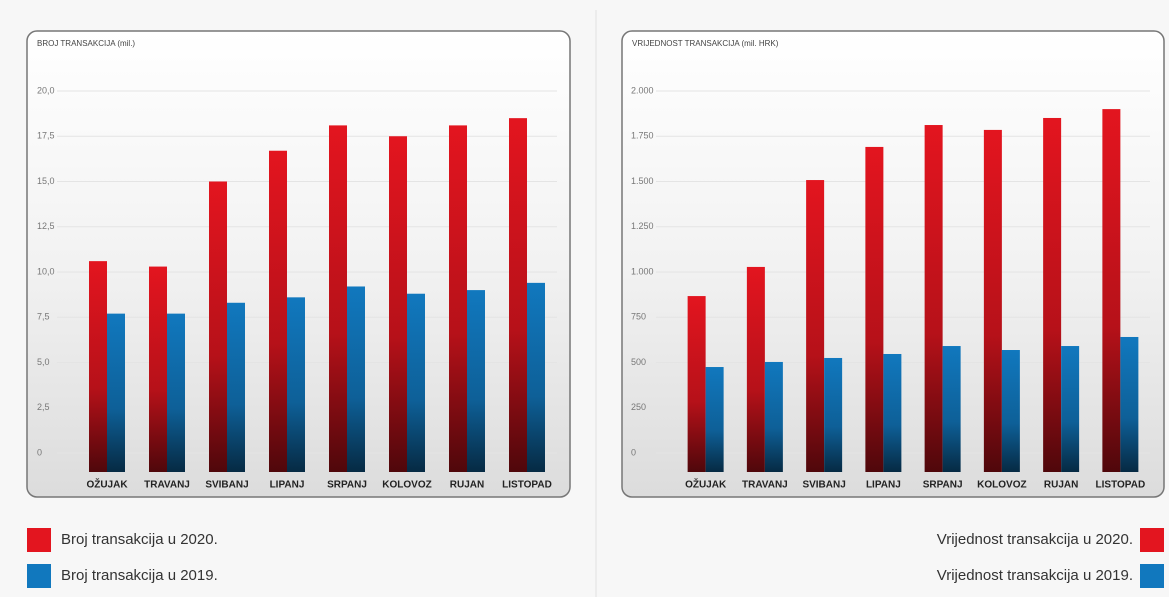  What do you see at coordinates (638, 407) in the screenshot?
I see `y-tick-label: 250` at bounding box center [638, 407].